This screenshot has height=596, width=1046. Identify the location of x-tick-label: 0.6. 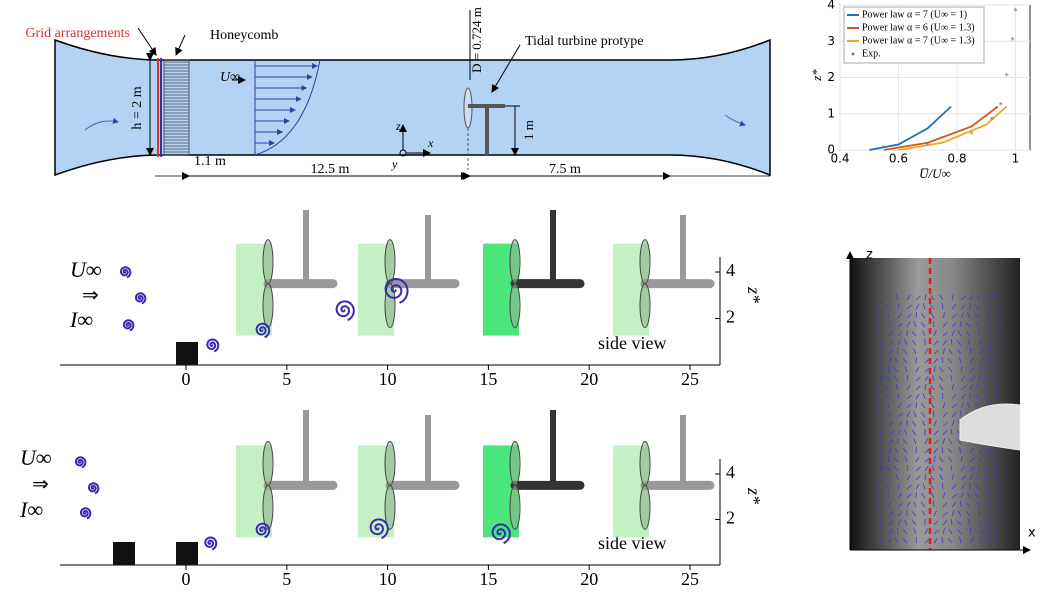
(898, 159).